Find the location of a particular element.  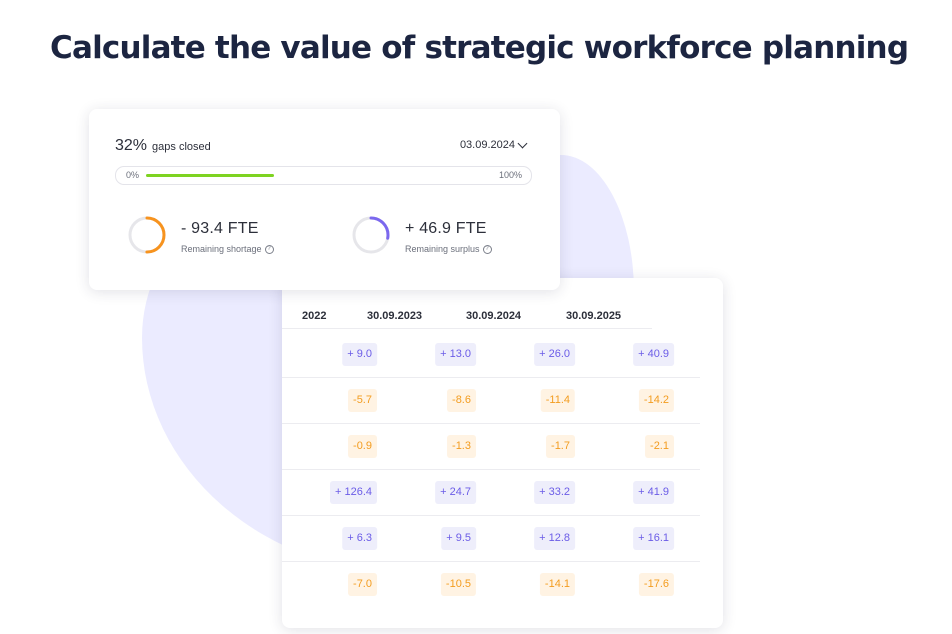

surplus-label: Remaining surplus is located at coordinates (442, 249).